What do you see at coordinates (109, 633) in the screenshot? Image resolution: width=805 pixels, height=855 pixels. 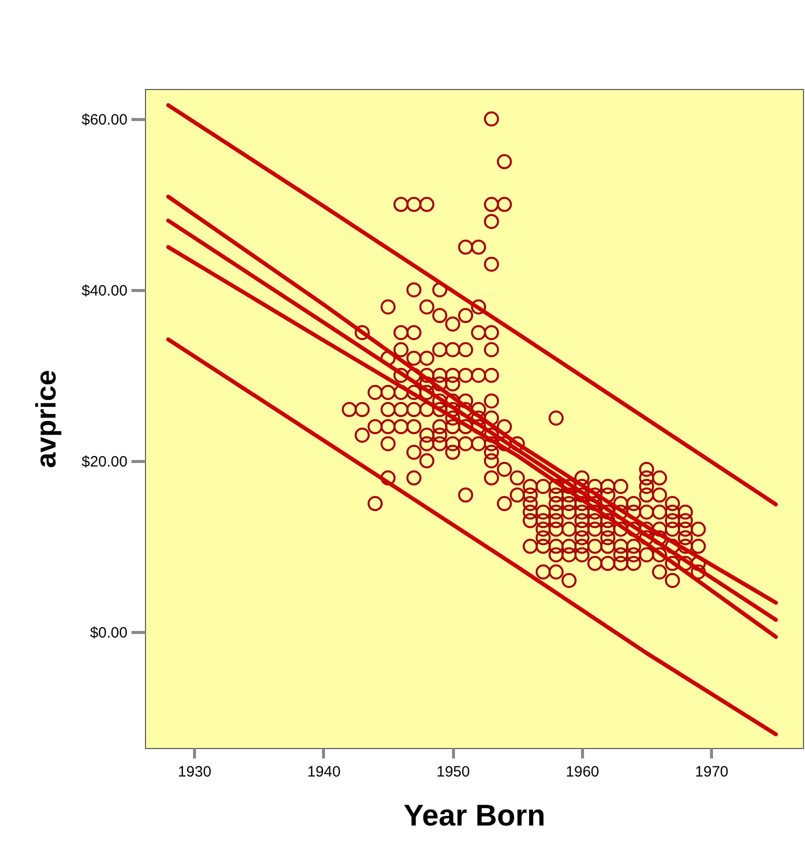 I see `y-tick-label: $0.00` at bounding box center [109, 633].